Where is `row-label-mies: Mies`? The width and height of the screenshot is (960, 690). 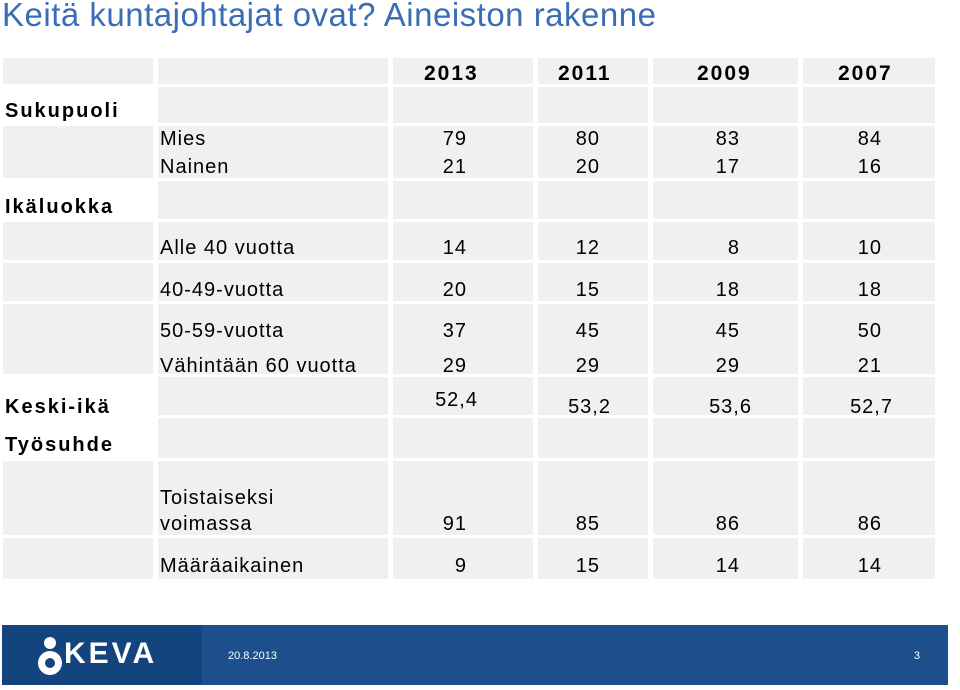
row-label-mies: Mies is located at coordinates (183, 139).